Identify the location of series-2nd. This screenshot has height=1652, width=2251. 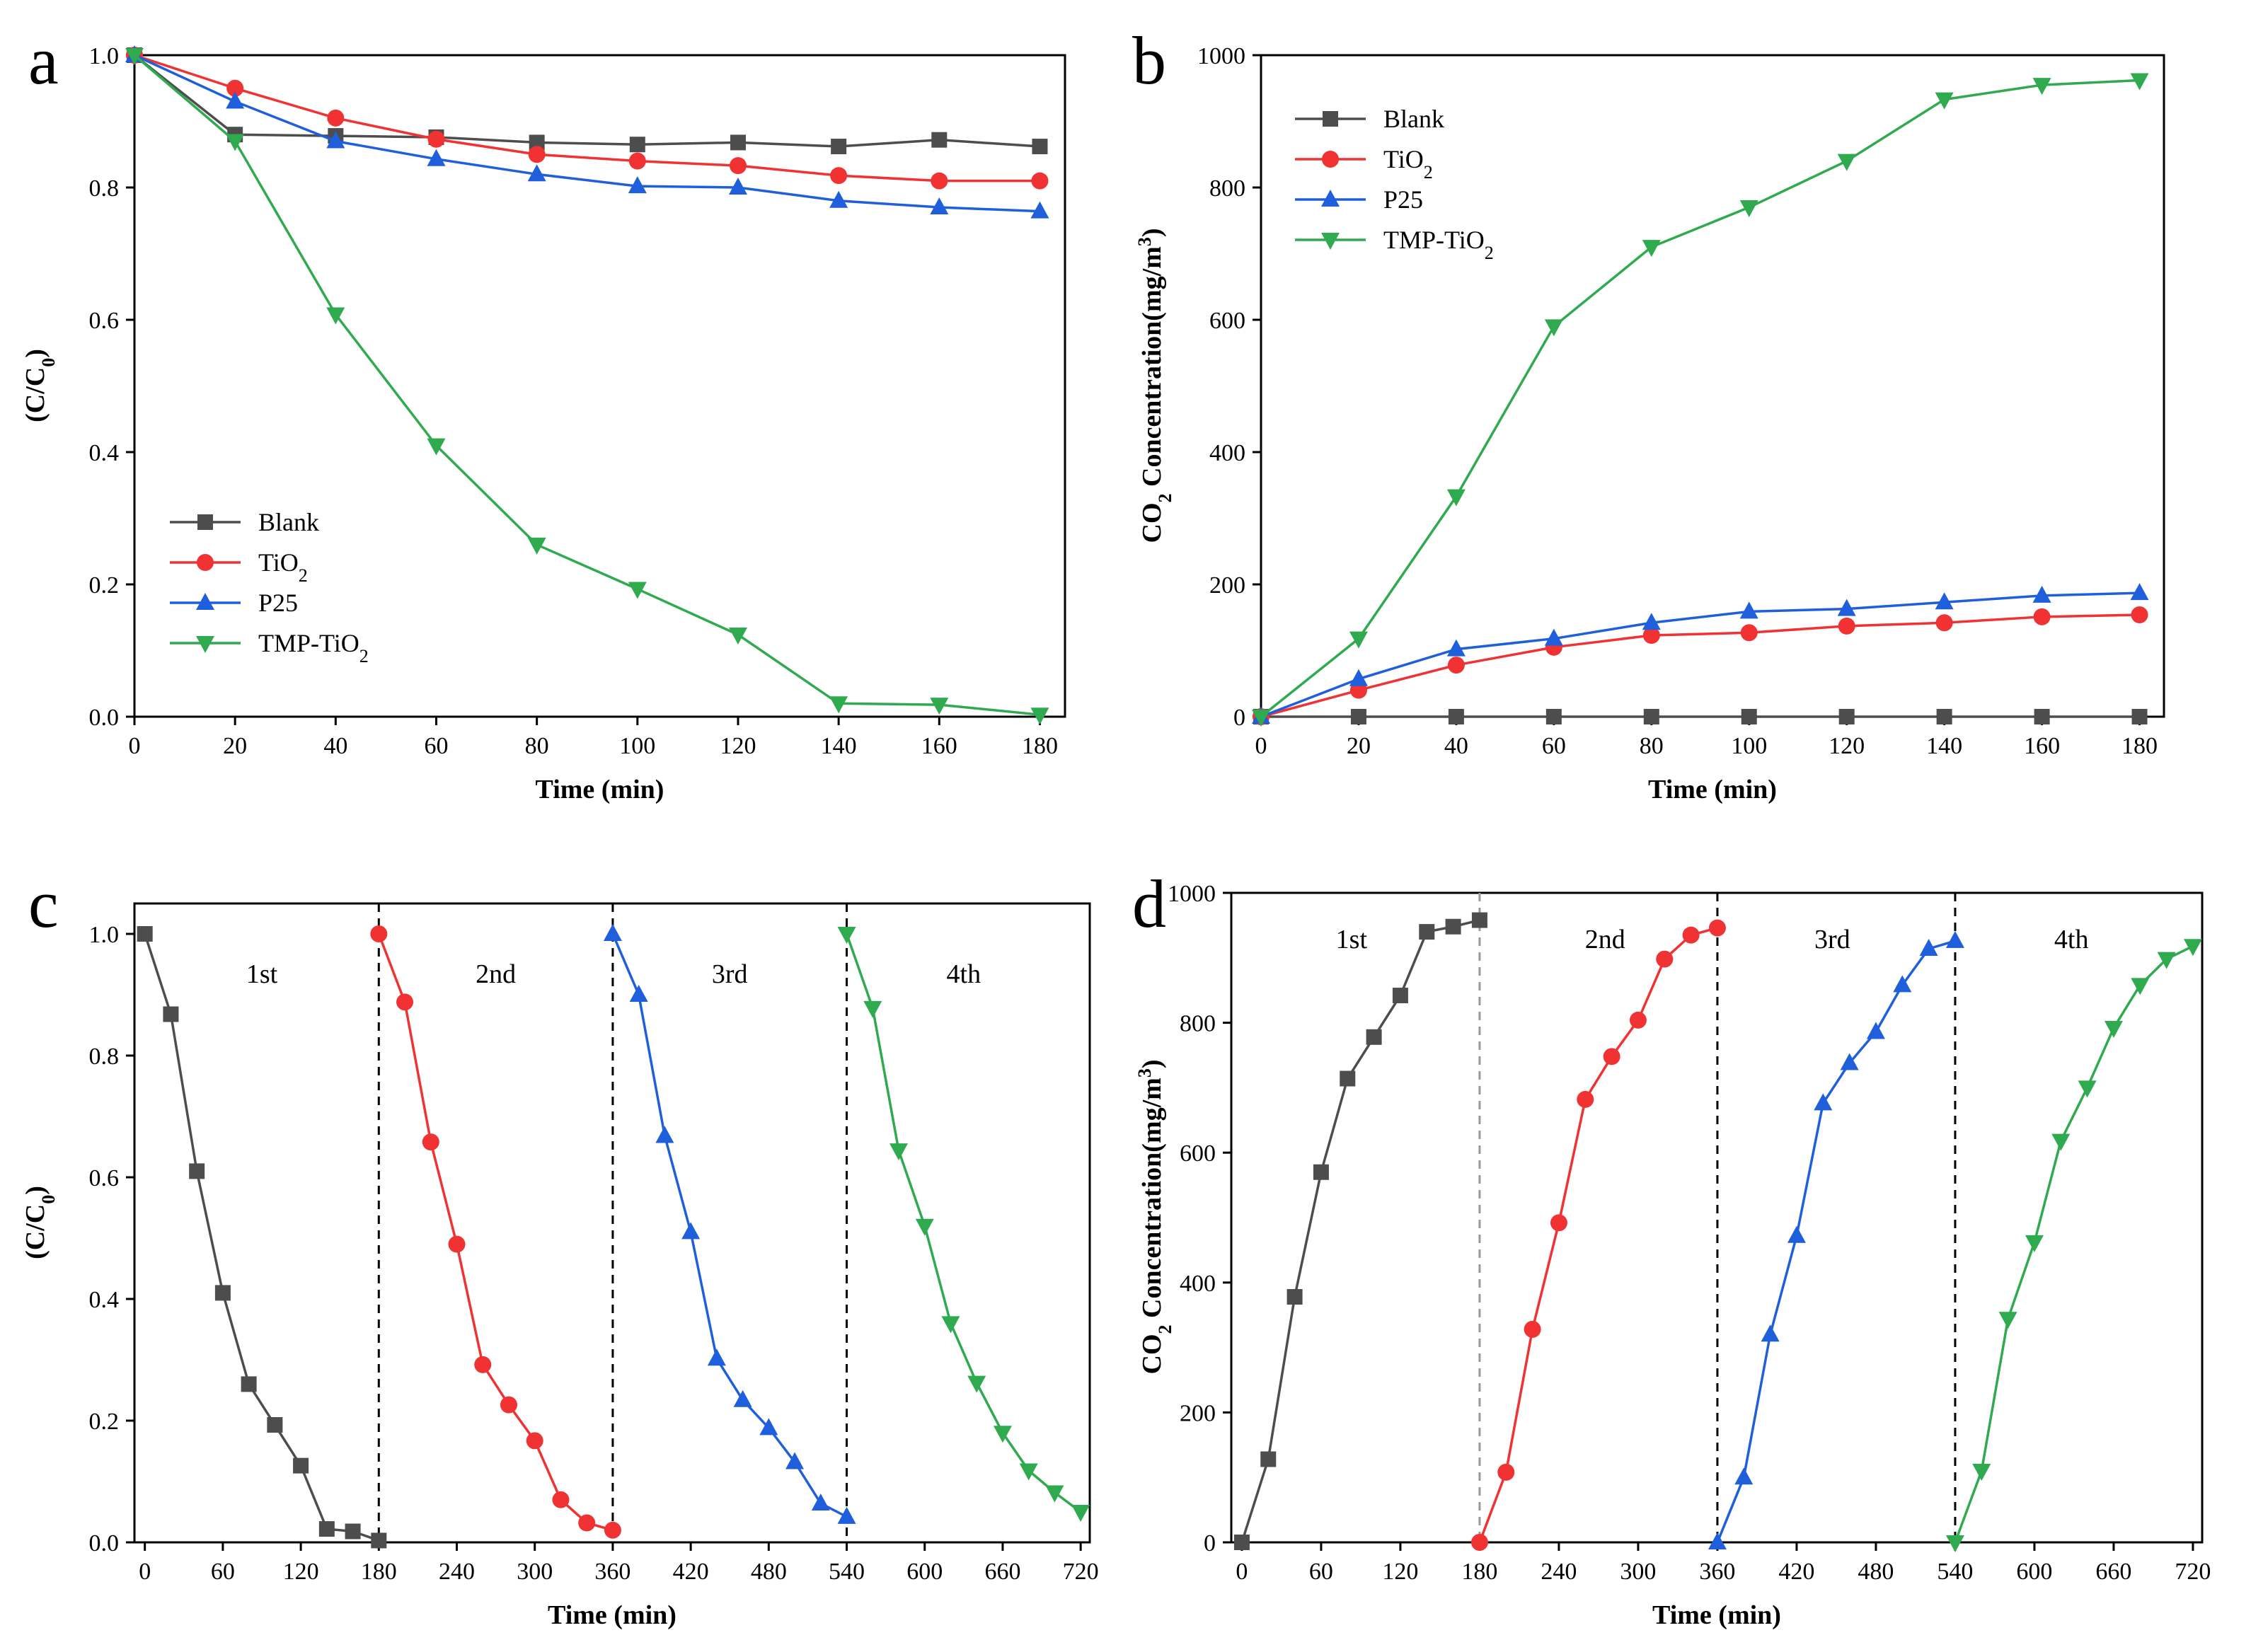
(1598, 1235).